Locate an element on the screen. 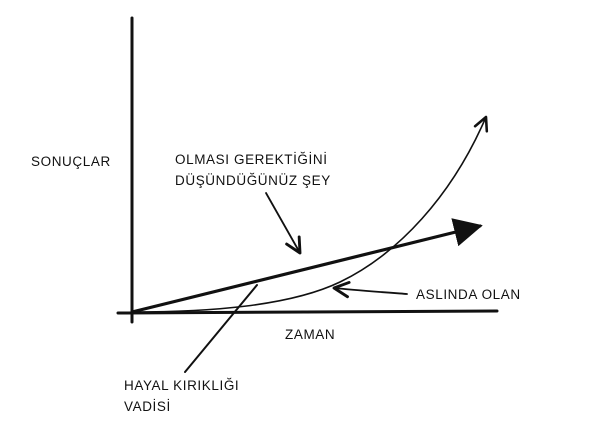 The height and width of the screenshot is (429, 592). expected-linear-line is located at coordinates (306, 266).